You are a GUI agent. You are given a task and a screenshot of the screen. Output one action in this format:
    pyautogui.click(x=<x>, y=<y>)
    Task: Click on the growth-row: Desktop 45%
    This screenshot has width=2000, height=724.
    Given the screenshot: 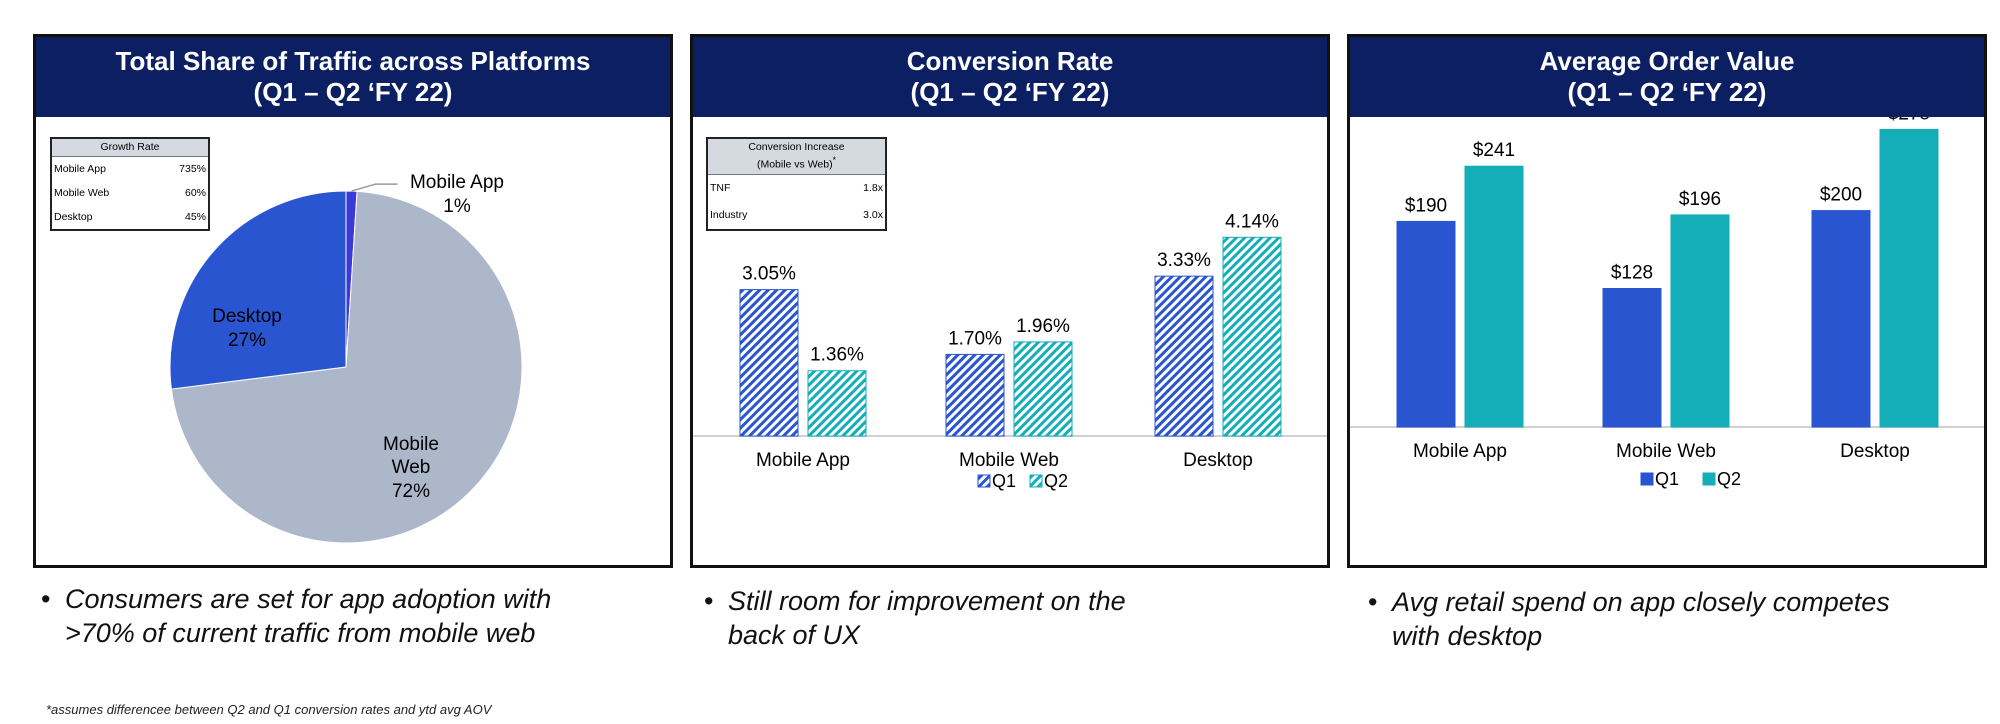 What is the action you would take?
    pyautogui.click(x=130, y=217)
    